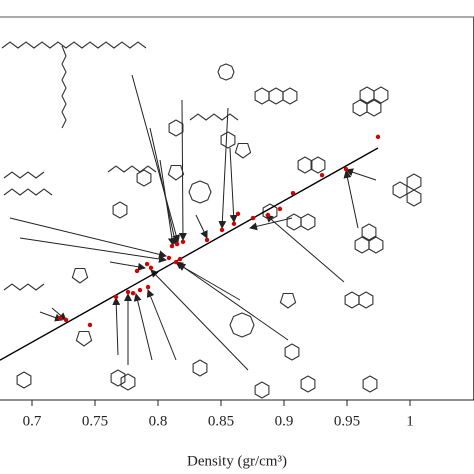  I want to click on x-tick-label: 0.8, so click(158, 421).